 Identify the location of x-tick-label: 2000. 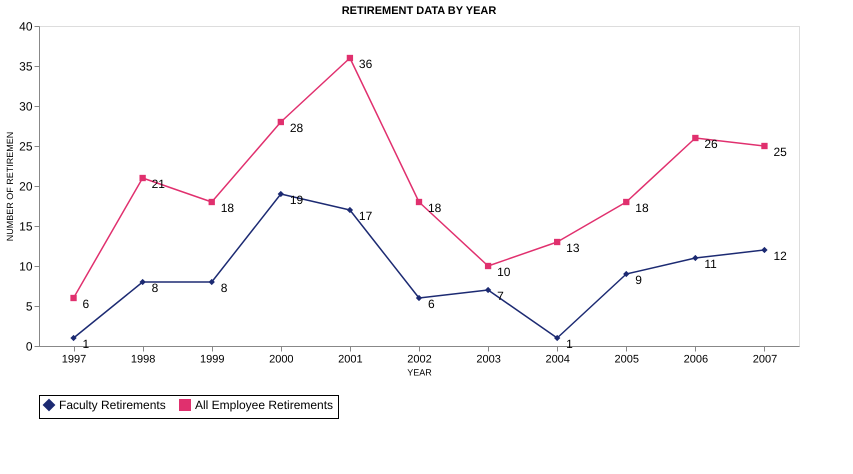
(281, 360).